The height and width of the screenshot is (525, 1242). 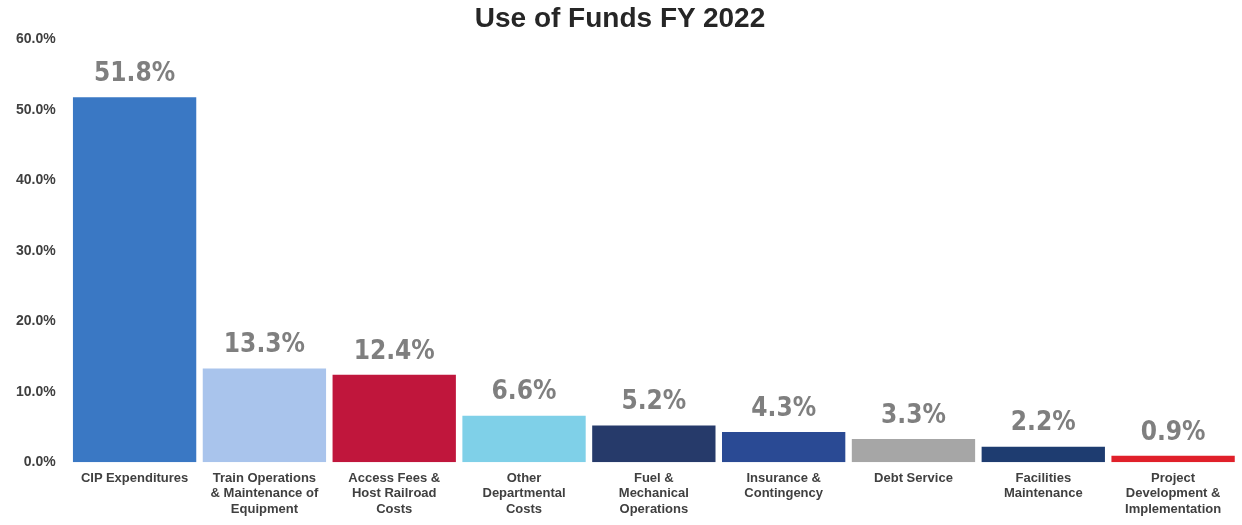 I want to click on data-label: 12.4%, so click(x=394, y=349).